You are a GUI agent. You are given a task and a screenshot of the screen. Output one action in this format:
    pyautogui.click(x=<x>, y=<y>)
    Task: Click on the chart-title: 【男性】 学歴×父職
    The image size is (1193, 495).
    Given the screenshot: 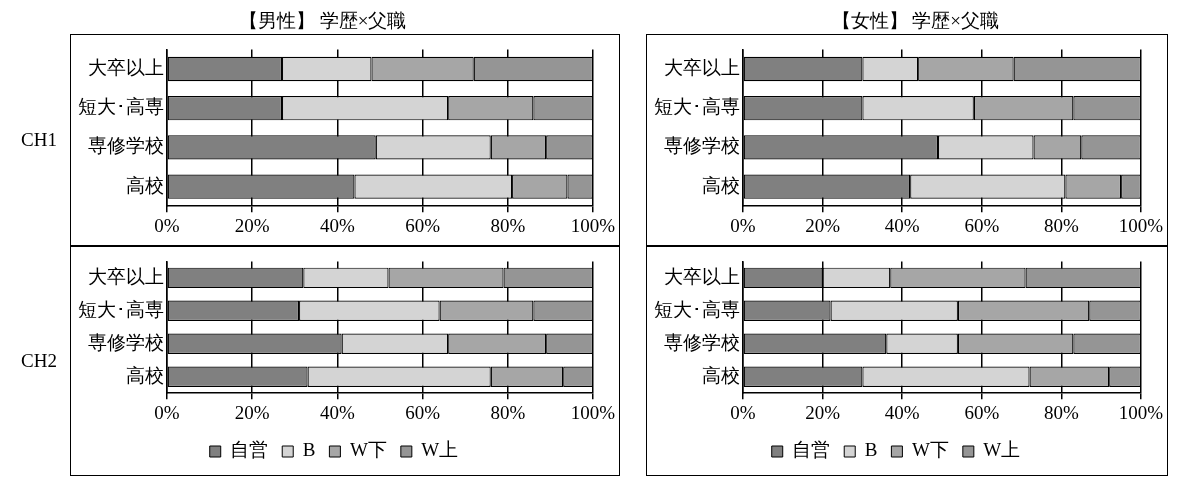 What is the action you would take?
    pyautogui.click(x=323, y=21)
    